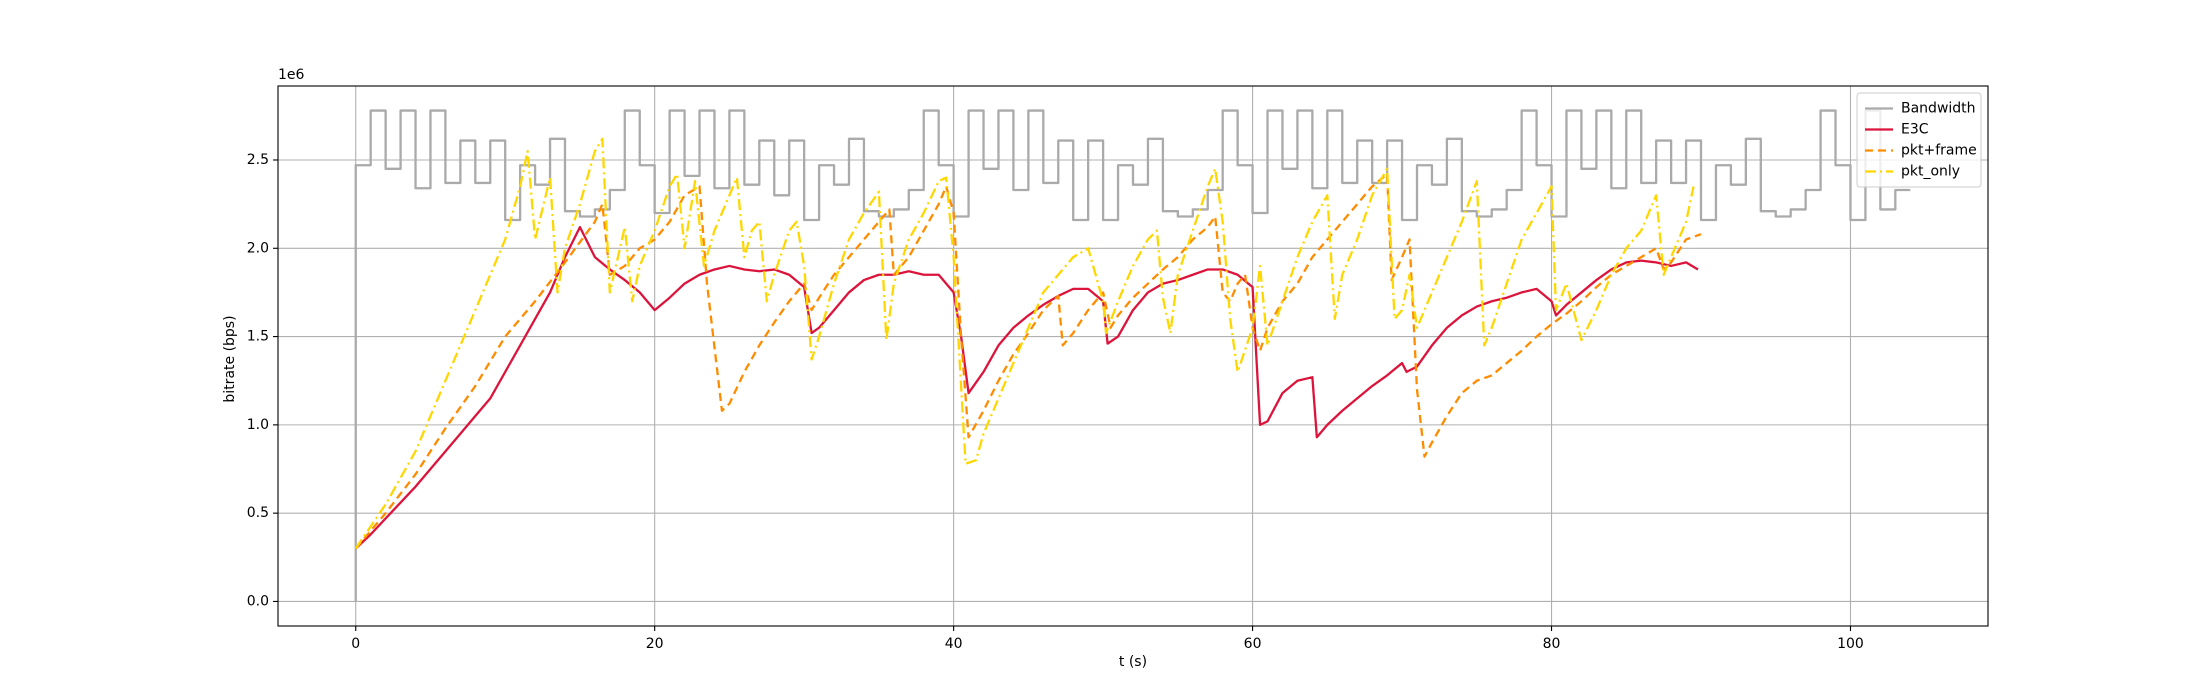 This screenshot has width=2200, height=700. Describe the element at coordinates (1939, 151) in the screenshot. I see `legend-label: pkt+frame` at that location.